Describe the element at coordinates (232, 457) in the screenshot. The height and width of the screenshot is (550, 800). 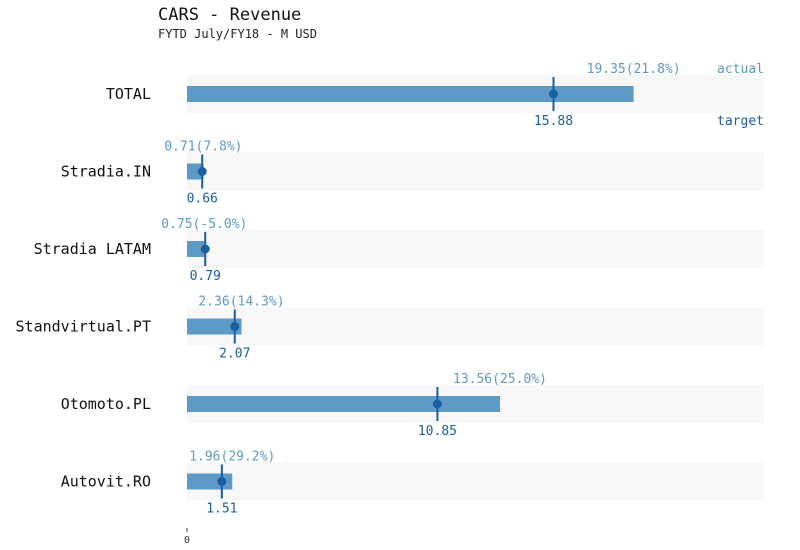
I see `actual-value-label: 1.96(29.2%)` at that location.